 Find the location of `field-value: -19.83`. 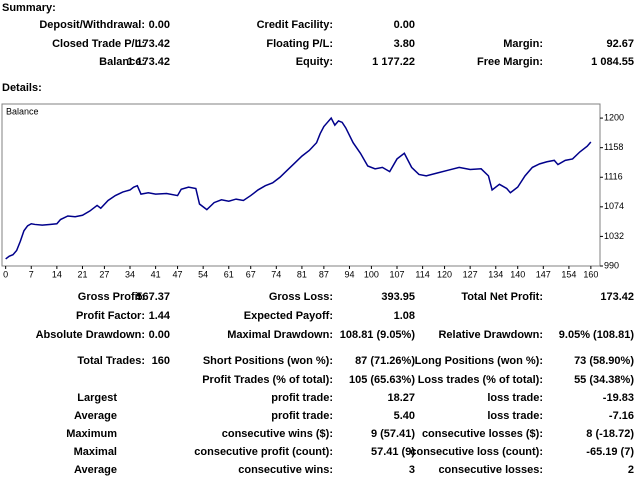

field-value: -19.83 is located at coordinates (618, 398).